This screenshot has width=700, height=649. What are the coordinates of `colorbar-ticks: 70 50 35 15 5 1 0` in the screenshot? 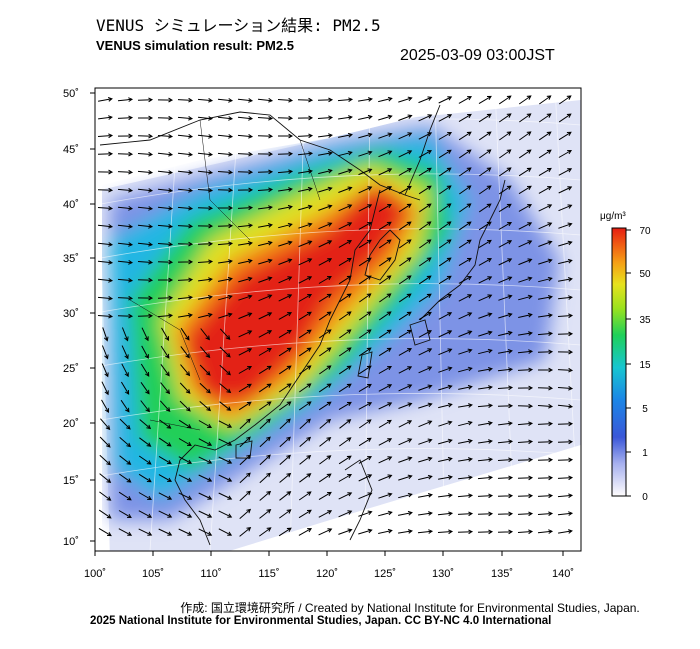 It's located at (638, 364).